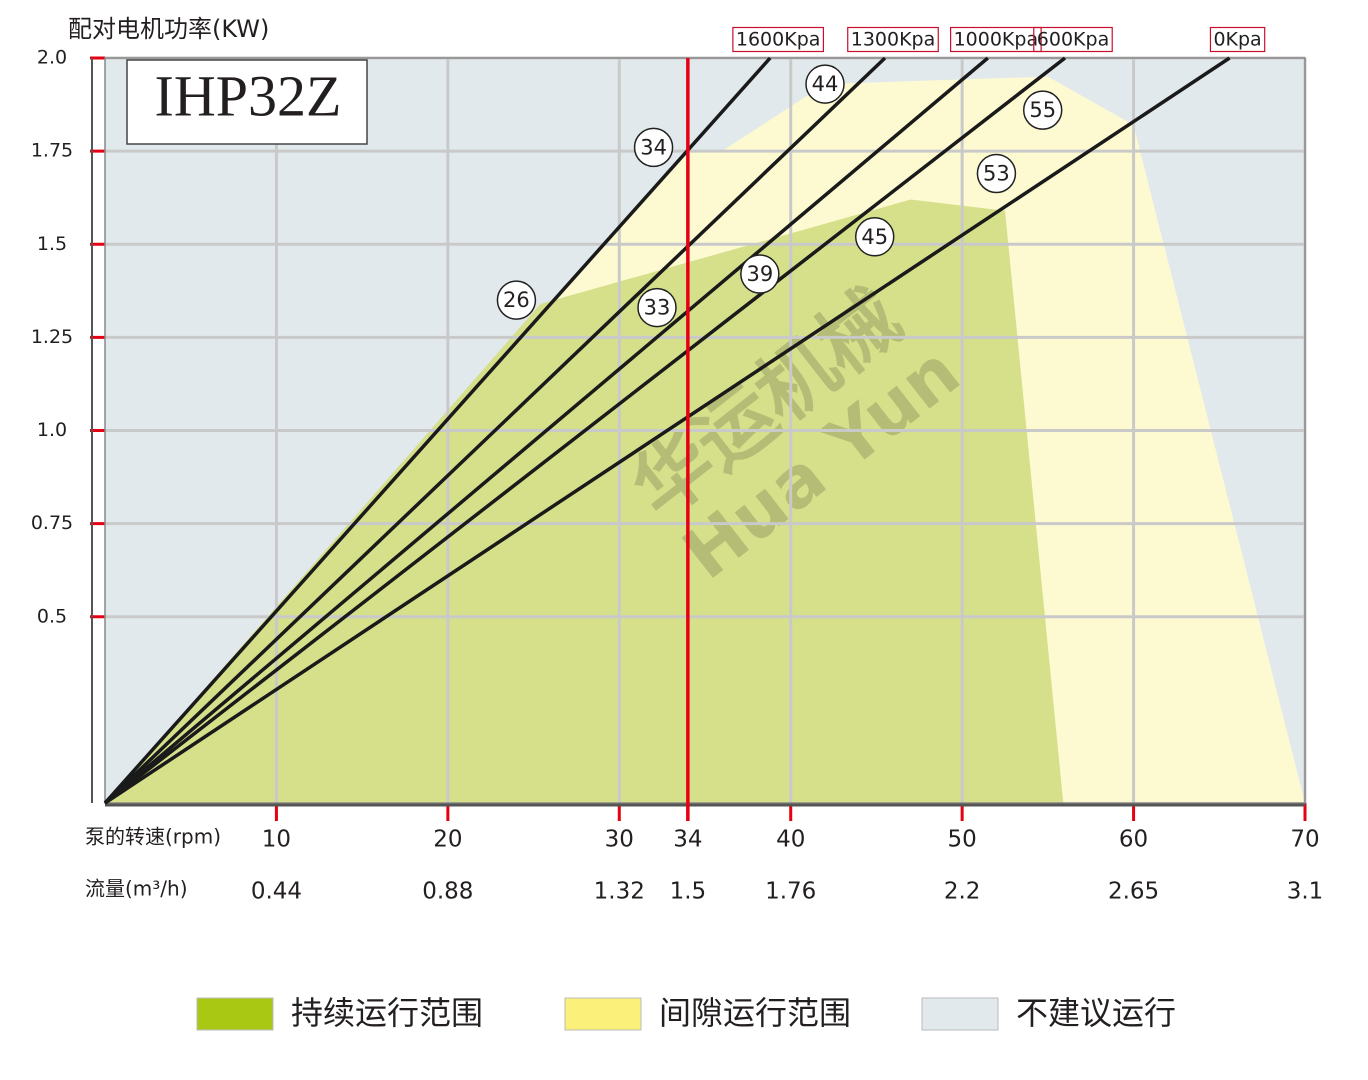 The height and width of the screenshot is (1080, 1368). I want to click on annotation-label: 53, so click(996, 173).